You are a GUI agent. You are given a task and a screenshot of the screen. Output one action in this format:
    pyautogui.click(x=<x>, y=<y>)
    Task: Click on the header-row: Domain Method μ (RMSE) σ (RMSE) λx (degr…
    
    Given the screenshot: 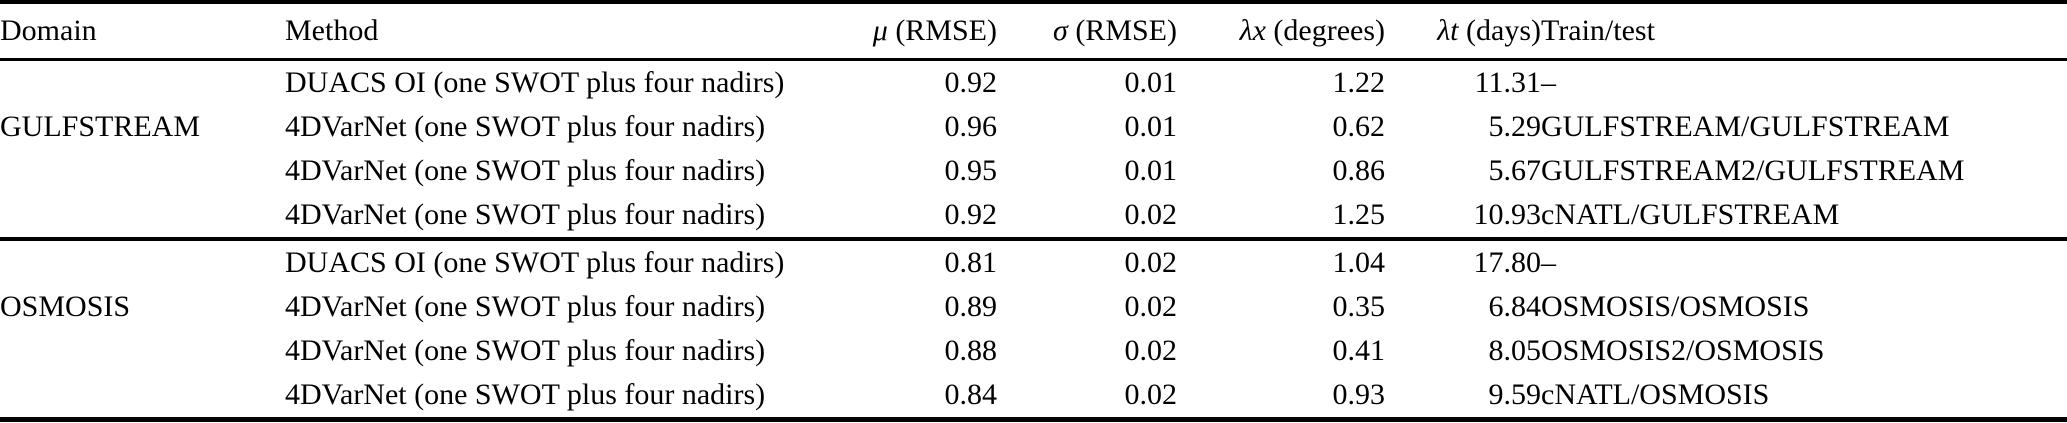 What is the action you would take?
    pyautogui.click(x=1033, y=31)
    